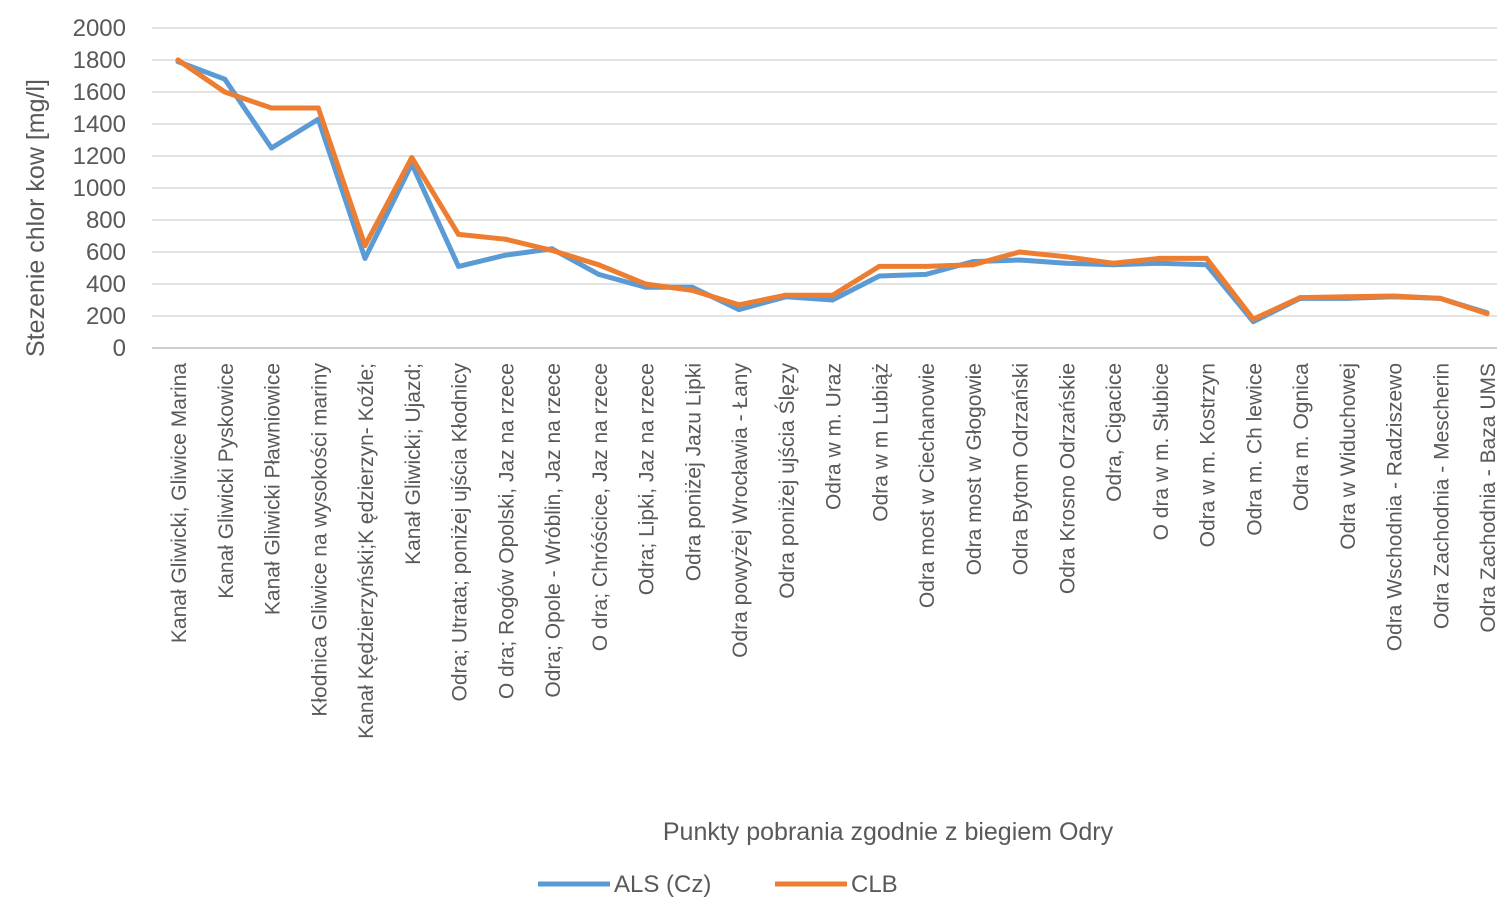 This screenshot has height=905, width=1499. Describe the element at coordinates (273, 489) in the screenshot. I see `x-tick-label: Kanał Gliwicki Pławniowice` at that location.